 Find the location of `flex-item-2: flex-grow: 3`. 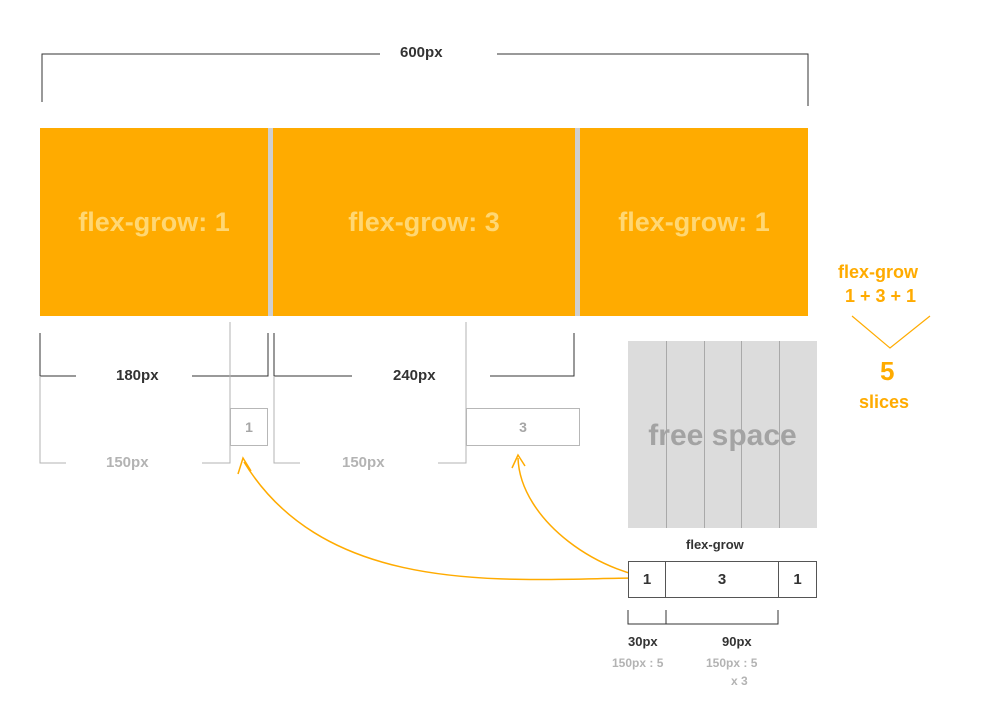

flex-item-2: flex-grow: 3 is located at coordinates (424, 222).